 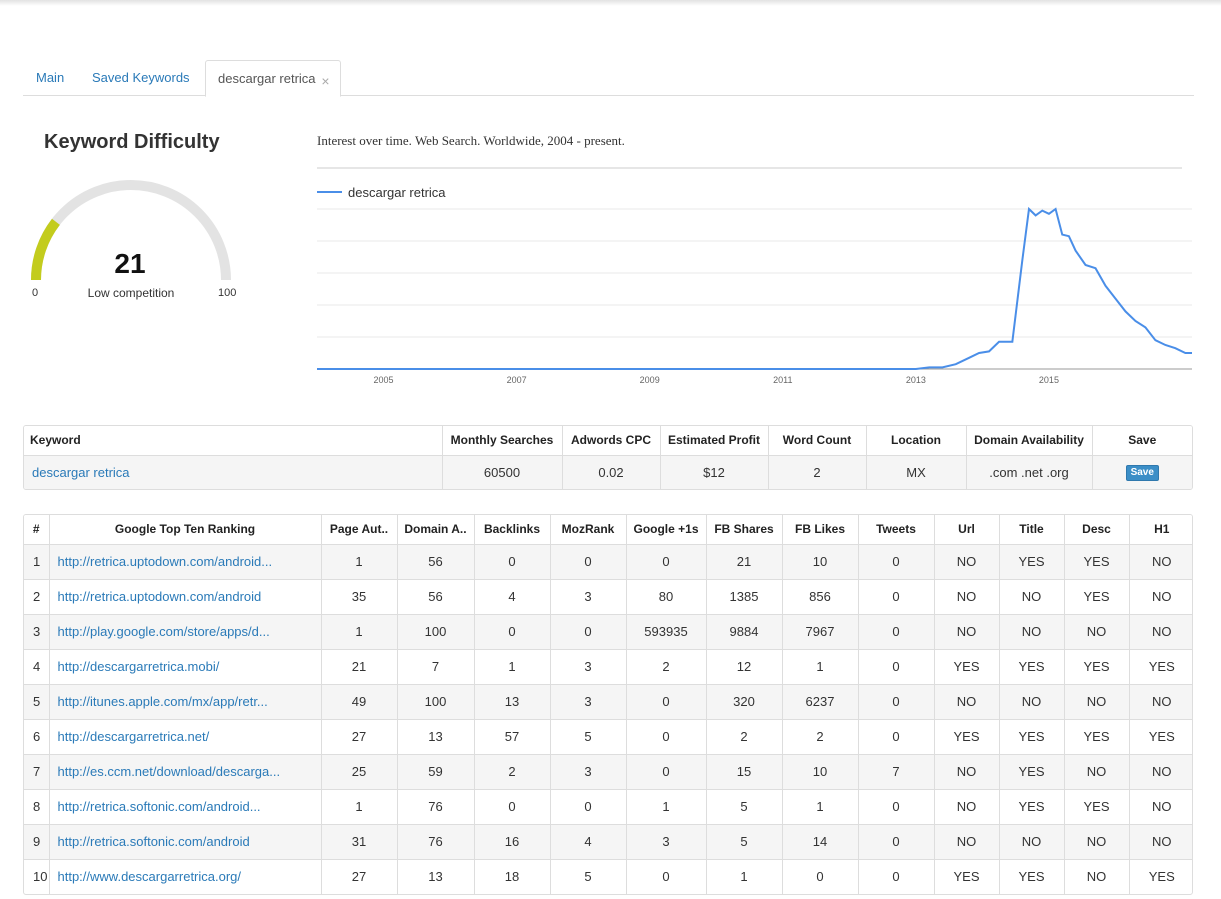 I want to click on cpc-value: 0.02, so click(x=611, y=472).